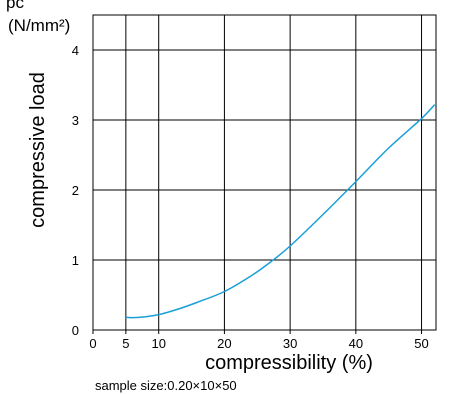 The image size is (449, 394). Describe the element at coordinates (39, 25) in the screenshot. I see `unit-label: (N/mm²)` at that location.